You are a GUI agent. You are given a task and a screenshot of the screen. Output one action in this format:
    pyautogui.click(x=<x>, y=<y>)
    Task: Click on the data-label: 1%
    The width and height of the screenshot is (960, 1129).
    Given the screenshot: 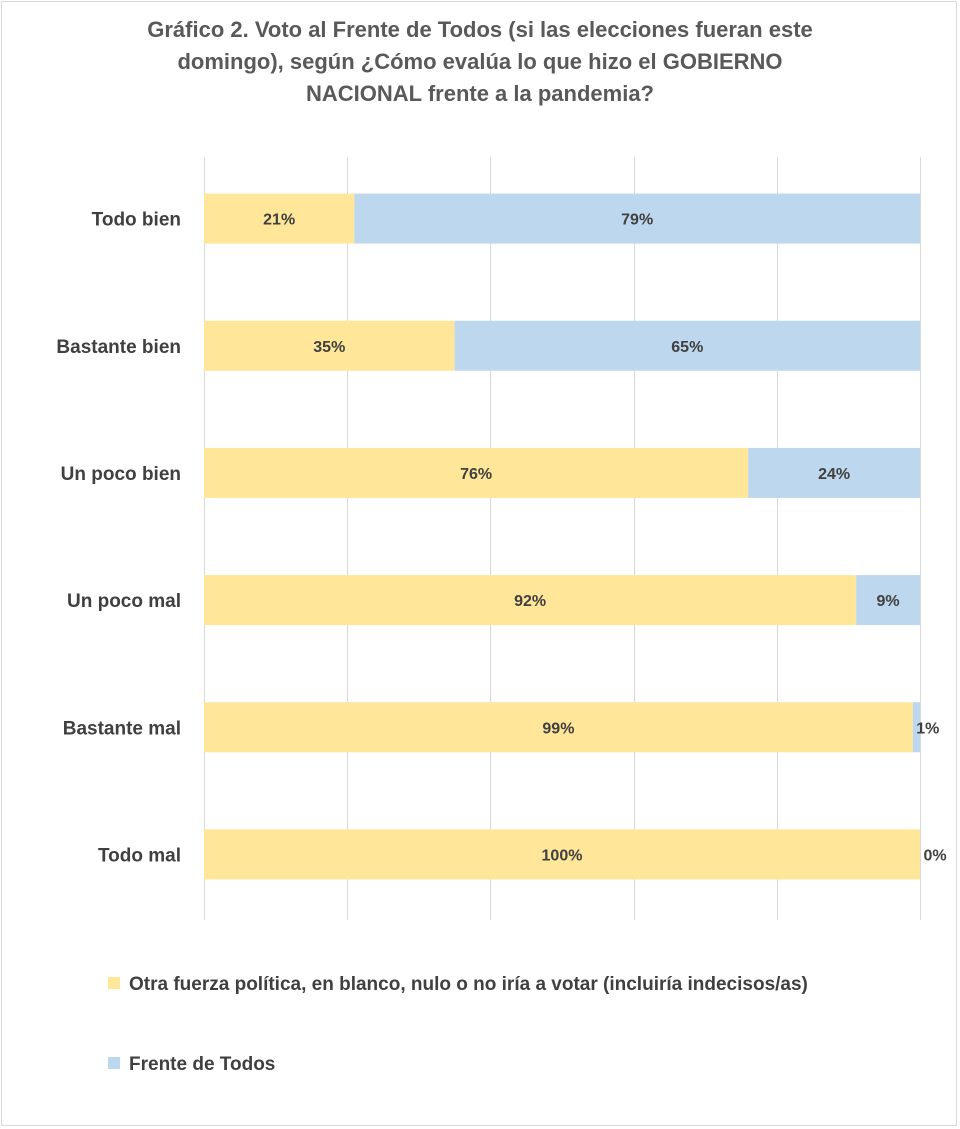 What is the action you would take?
    pyautogui.click(x=927, y=728)
    